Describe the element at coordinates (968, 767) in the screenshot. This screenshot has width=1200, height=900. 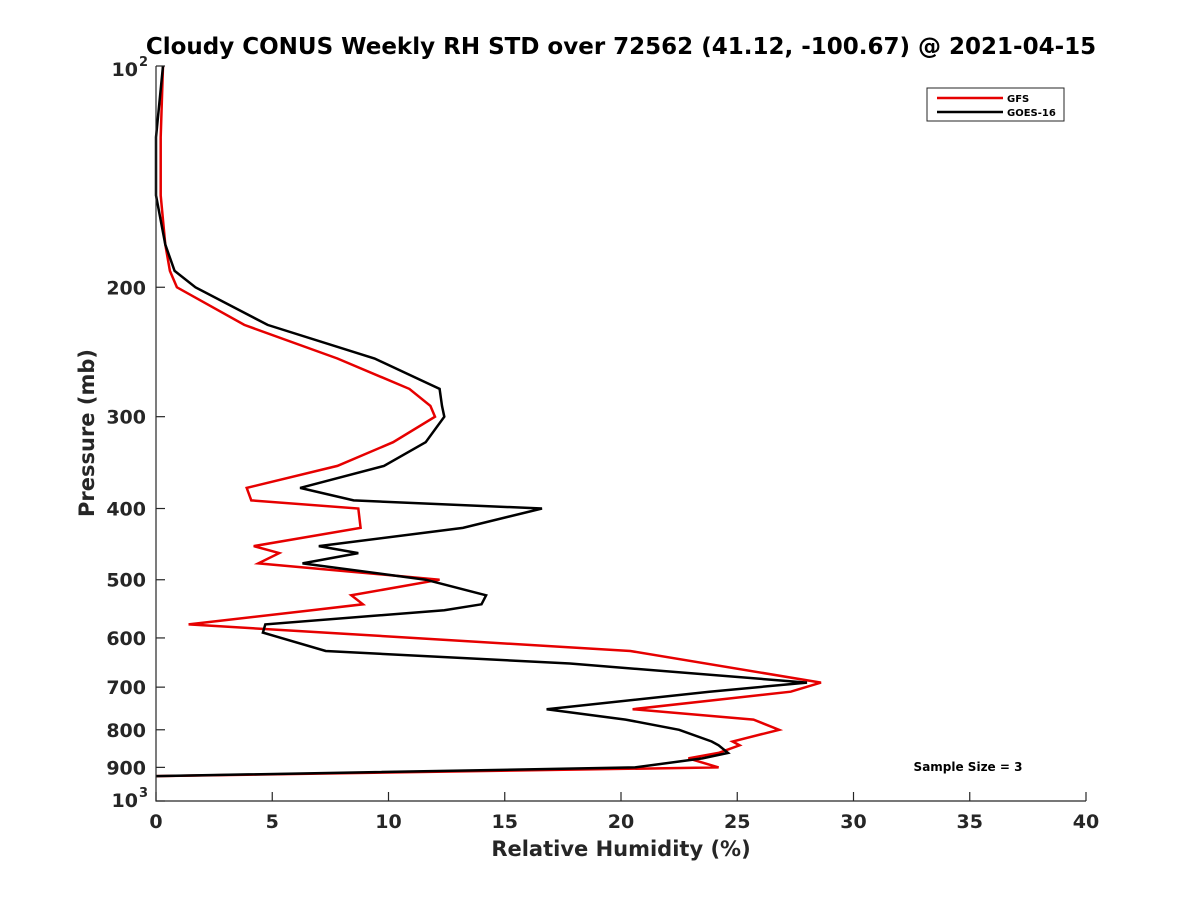
I see `sample-size-annotation: Sample Size = 3` at that location.